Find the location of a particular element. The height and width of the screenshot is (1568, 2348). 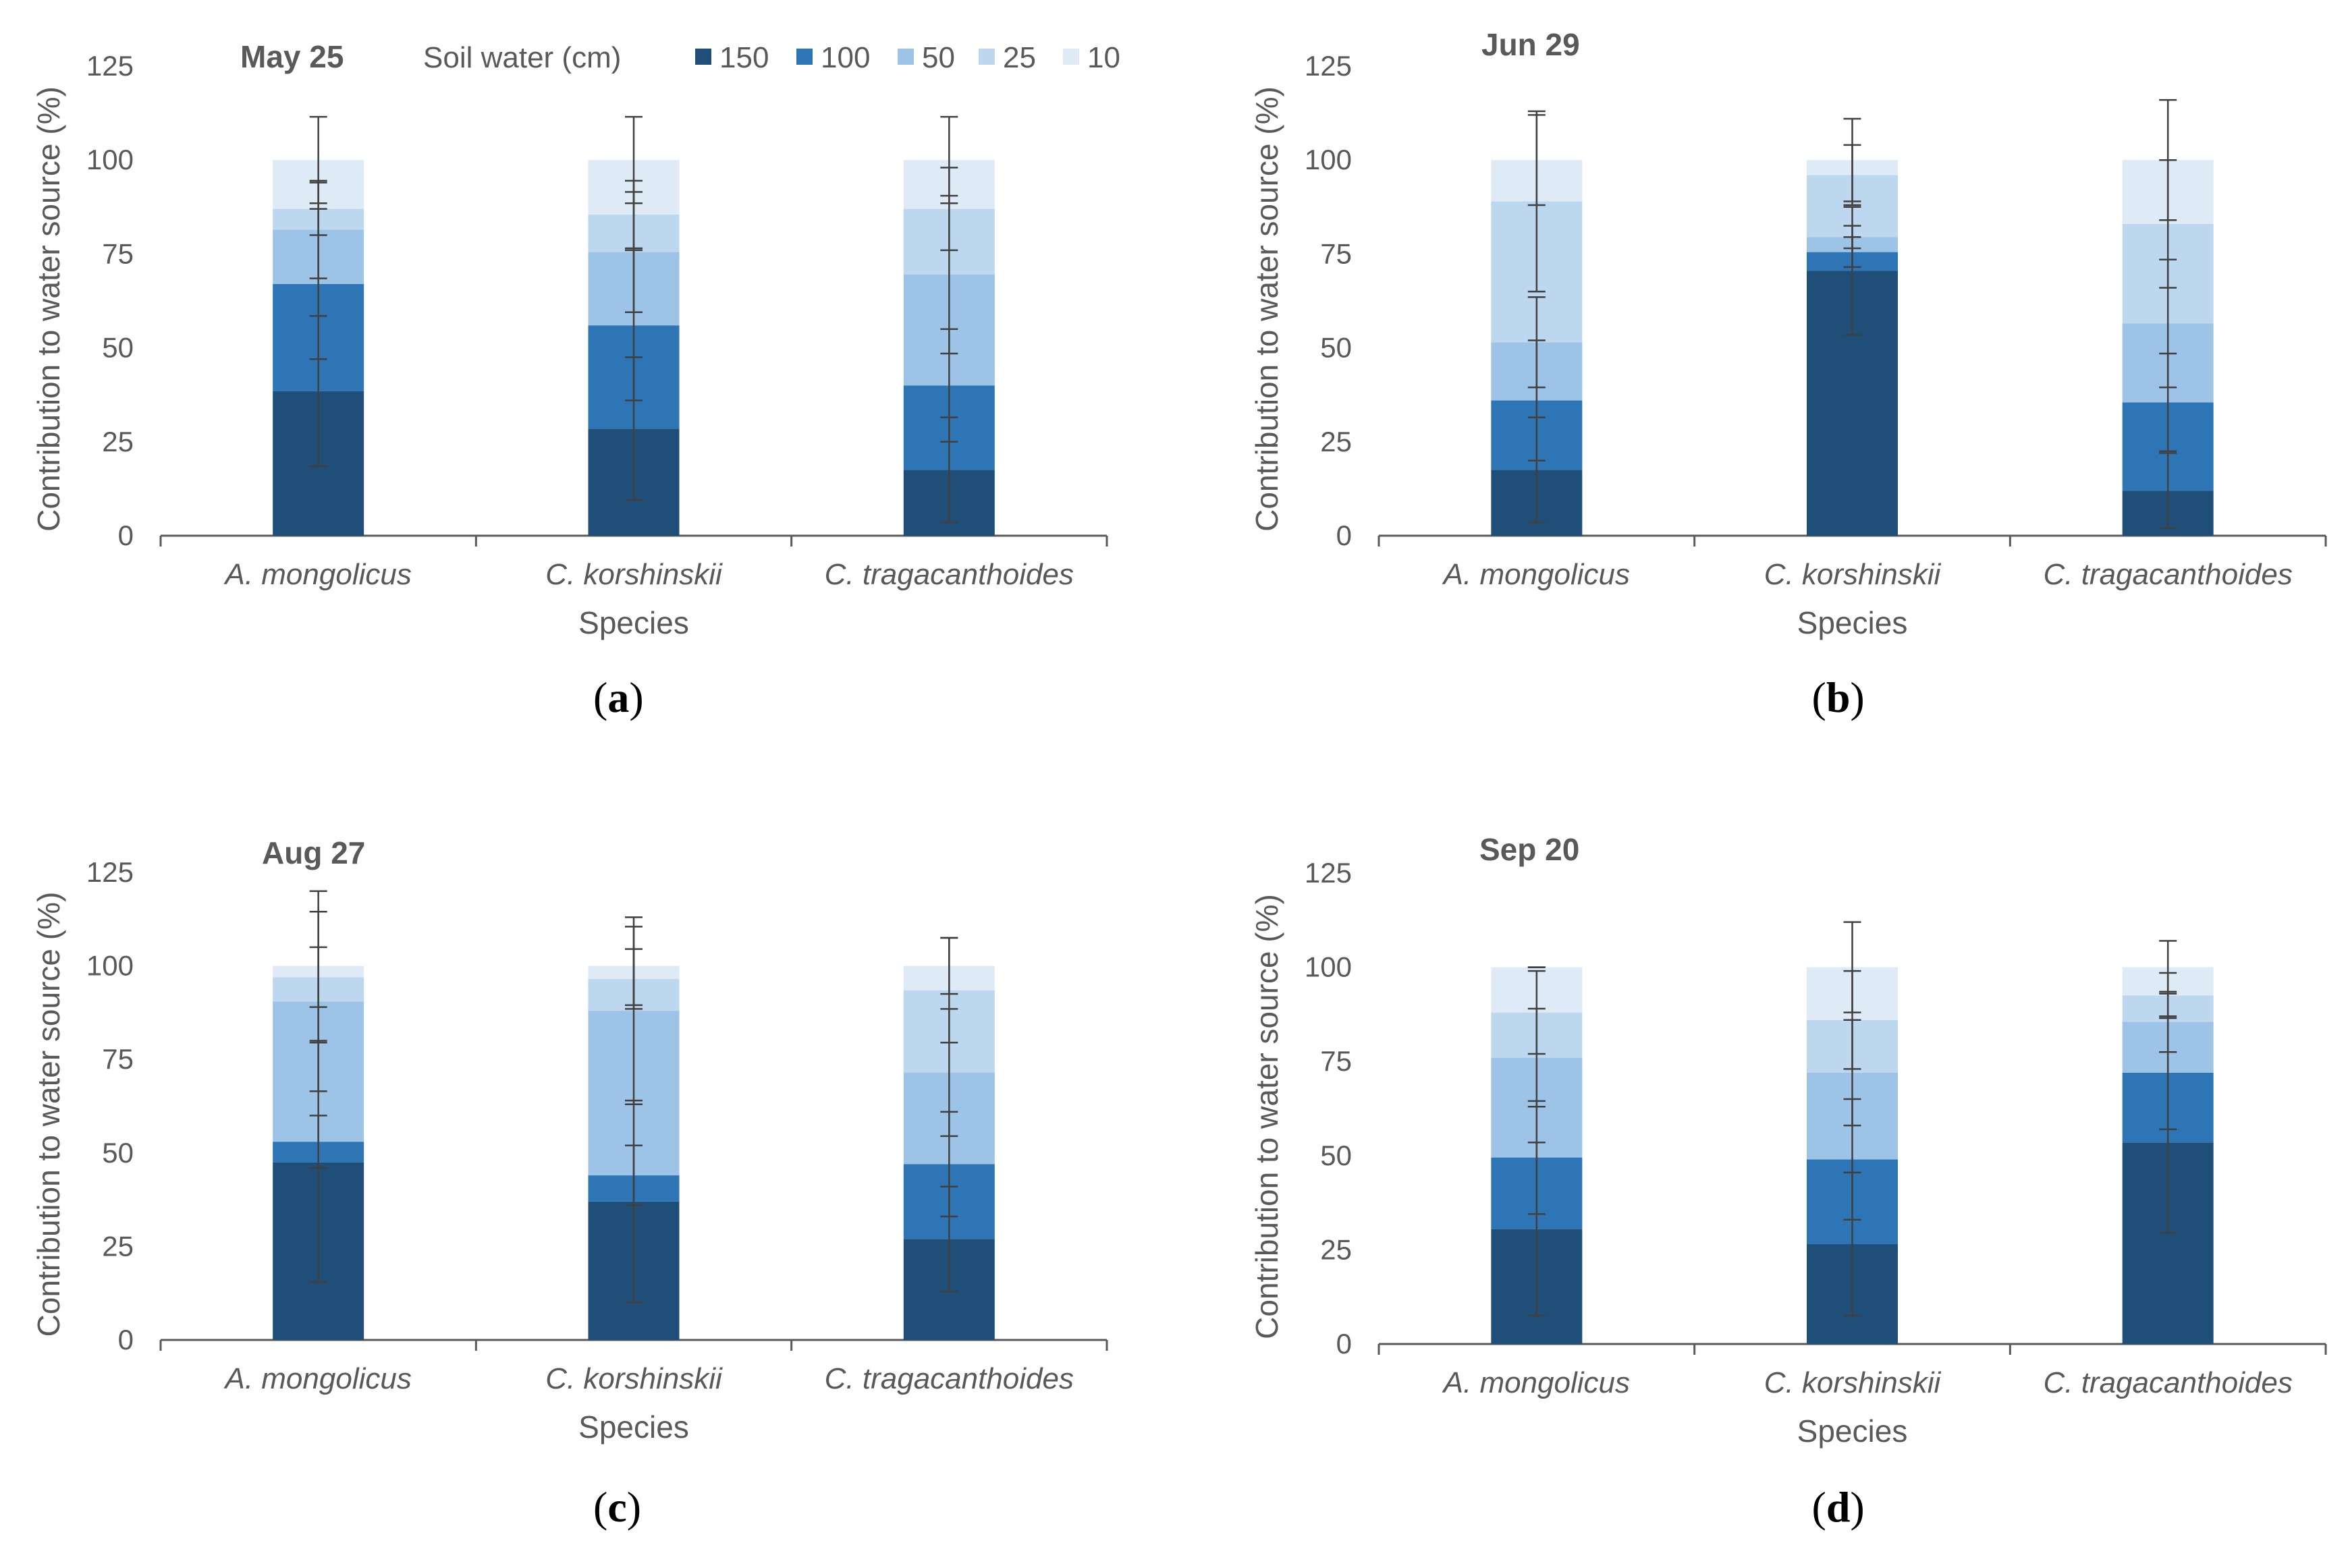

legend-label: 100 is located at coordinates (845, 57).